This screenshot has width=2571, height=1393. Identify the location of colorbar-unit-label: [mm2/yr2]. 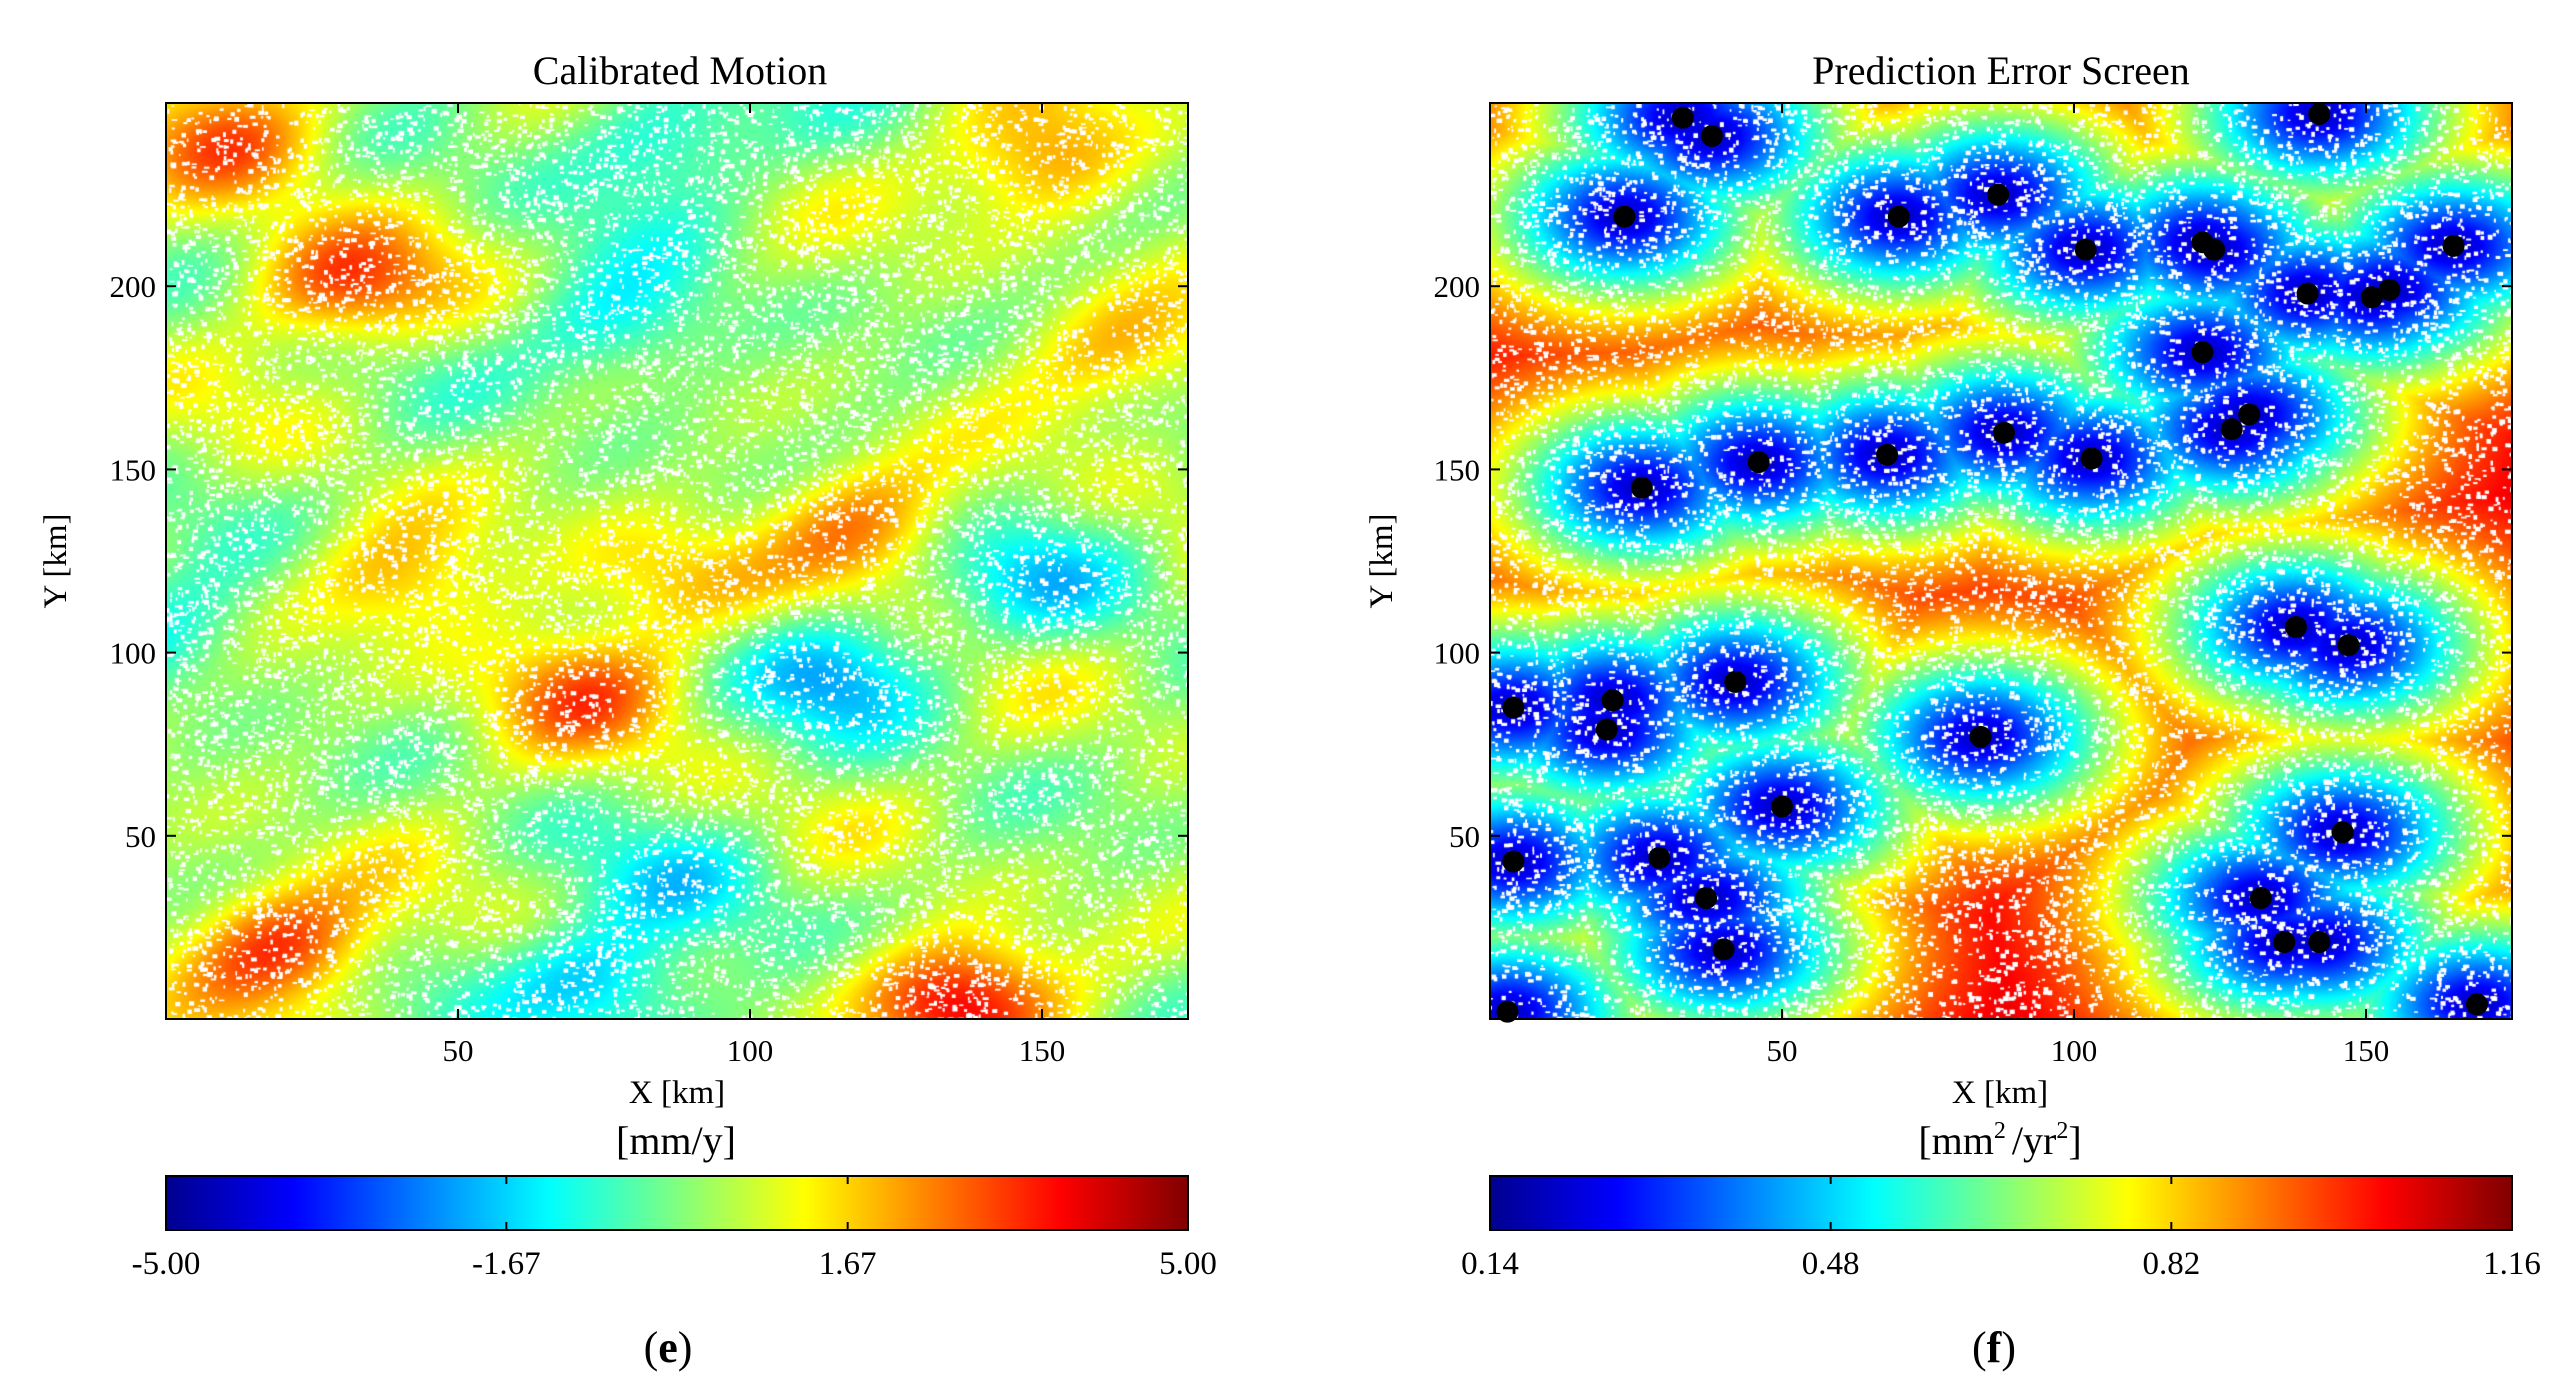
(1999, 1140).